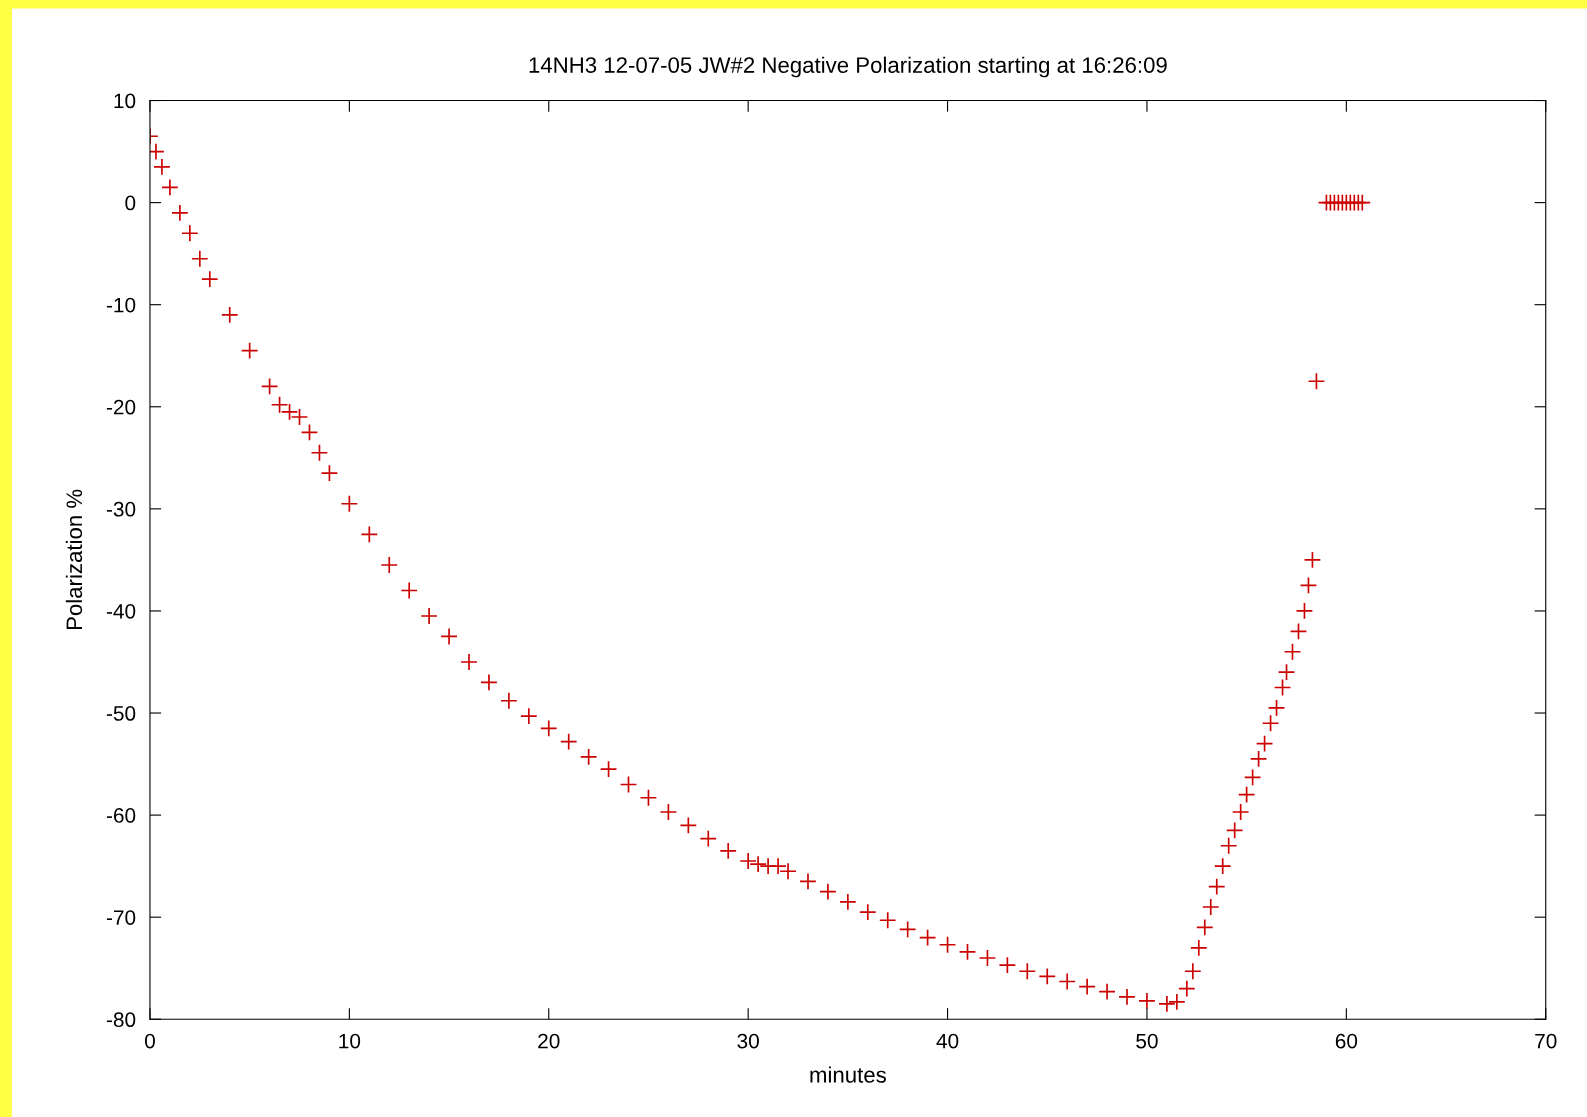 The width and height of the screenshot is (1587, 1117). What do you see at coordinates (947, 1041) in the screenshot?
I see `x-tick-label: 40` at bounding box center [947, 1041].